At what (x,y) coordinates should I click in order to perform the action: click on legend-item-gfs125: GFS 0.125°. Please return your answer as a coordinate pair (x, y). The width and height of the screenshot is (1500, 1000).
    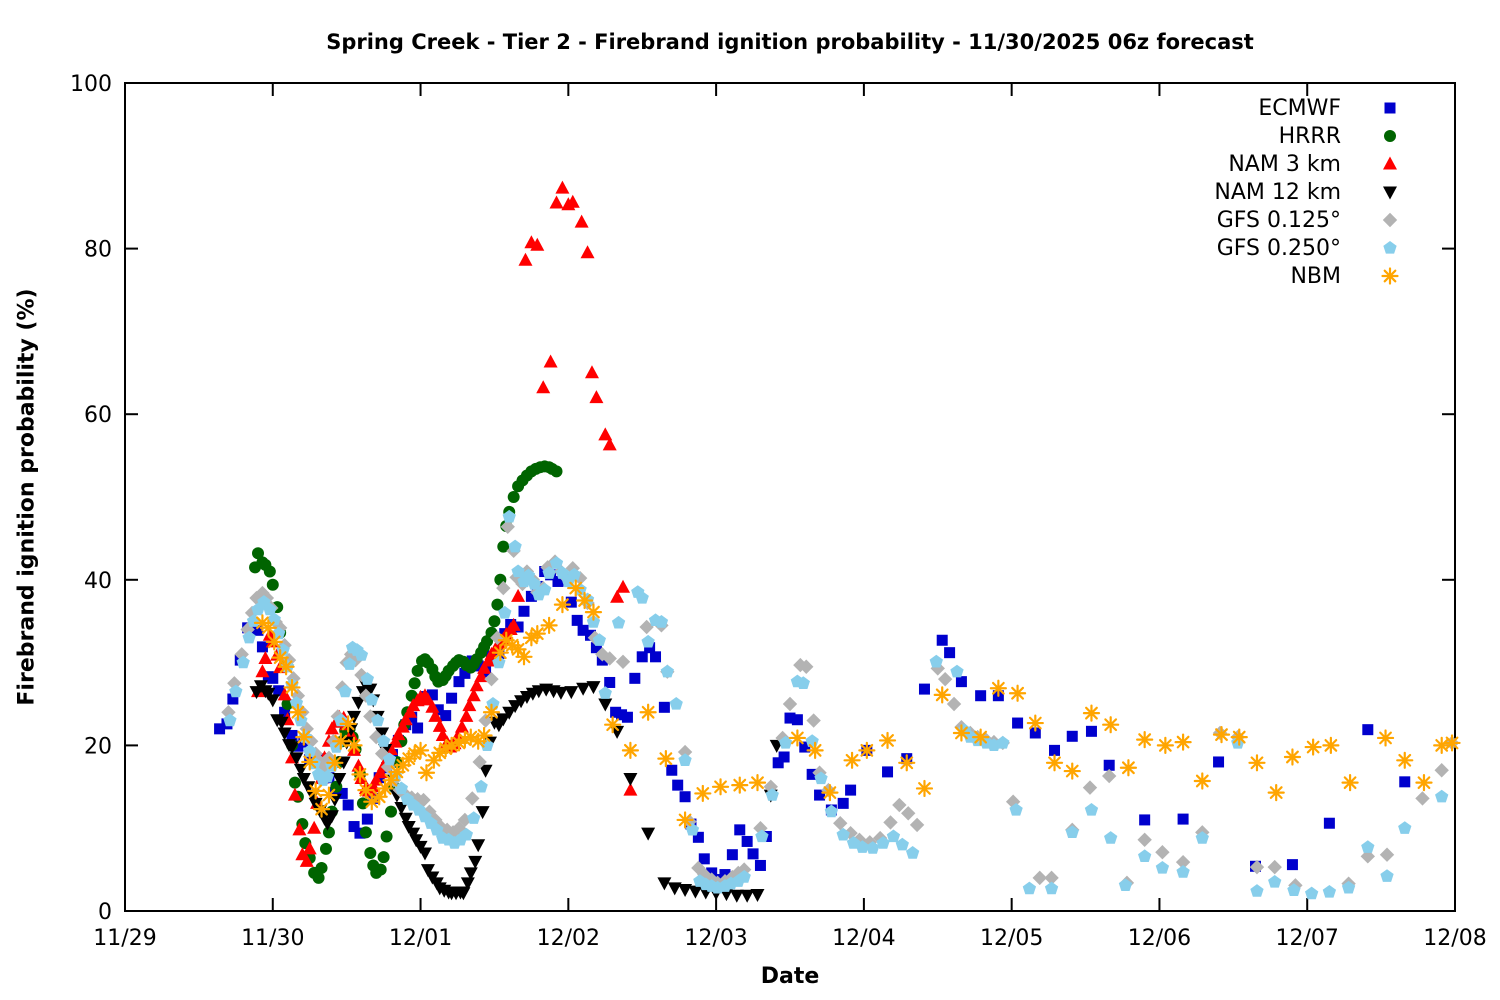
    Looking at the image, I should click on (1308, 220).